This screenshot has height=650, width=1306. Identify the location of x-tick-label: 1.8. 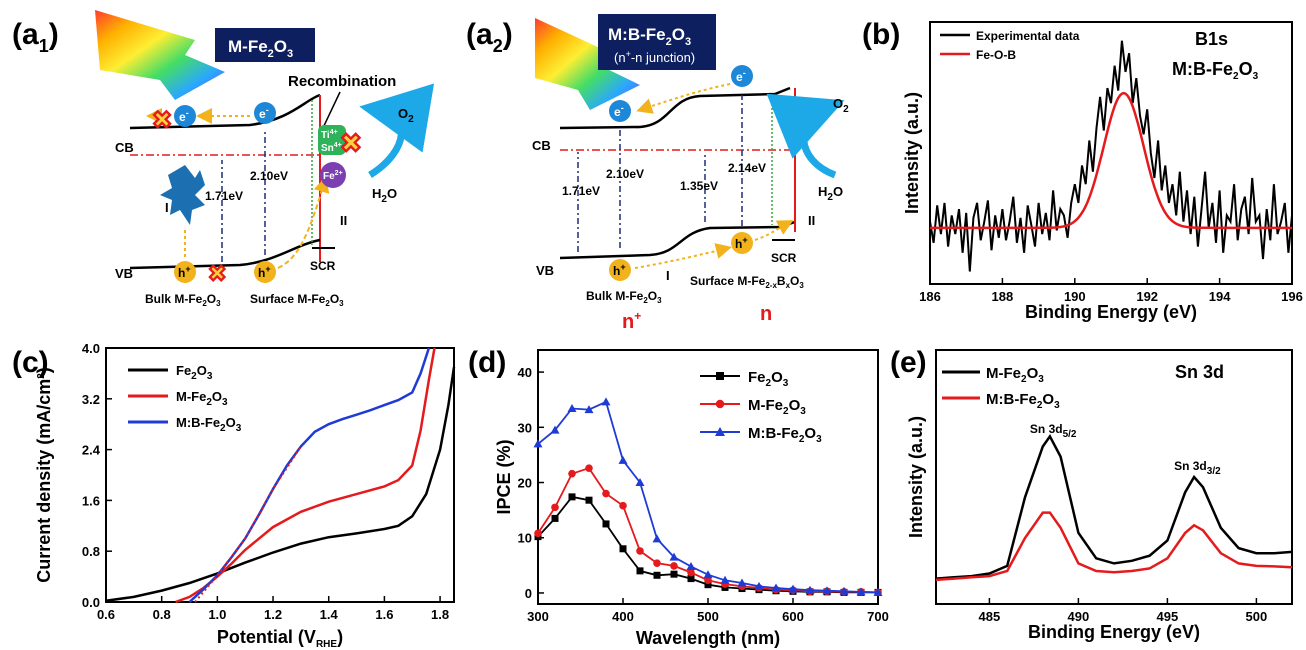
(440, 614).